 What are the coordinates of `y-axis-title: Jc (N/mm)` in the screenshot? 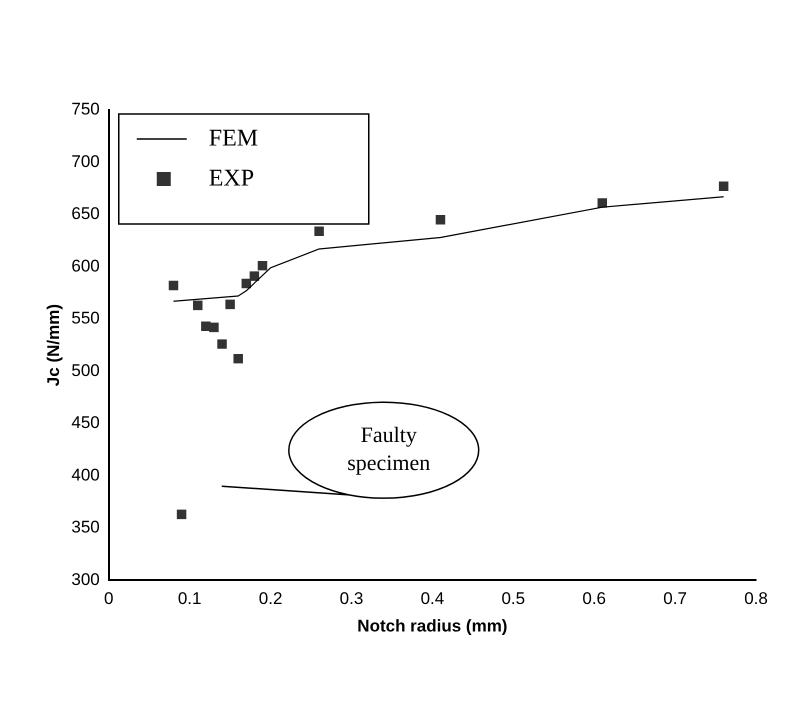 It's located at (53, 345).